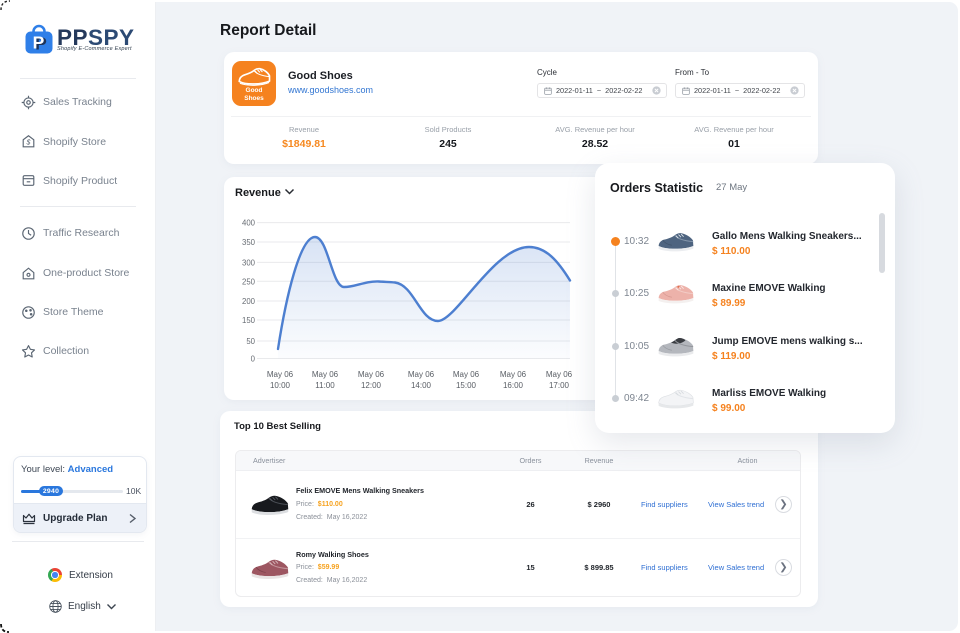  What do you see at coordinates (371, 385) in the screenshot?
I see `svg-text: 12:00` at bounding box center [371, 385].